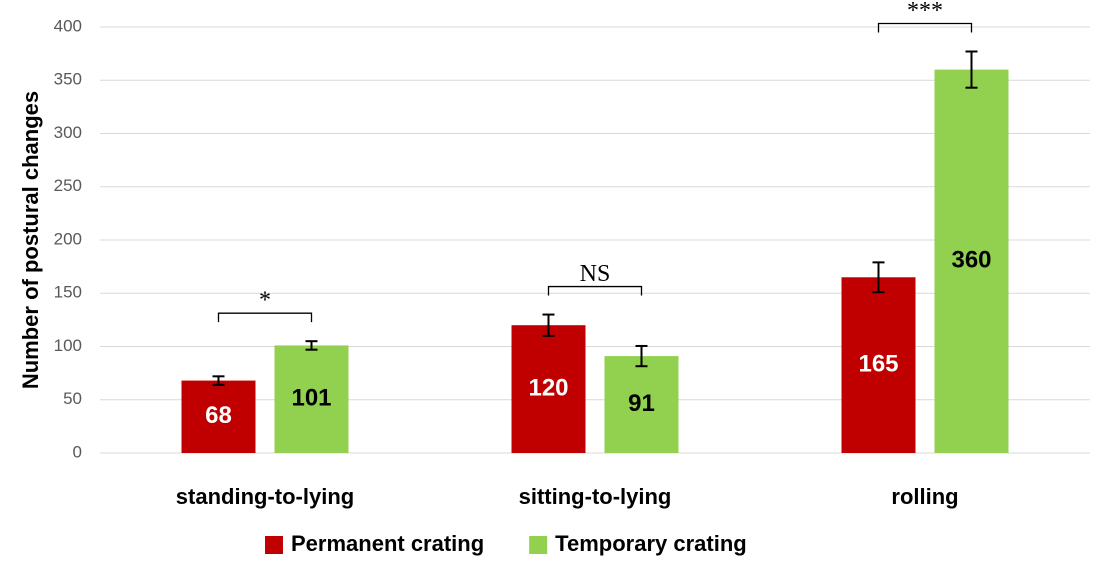 Image resolution: width=1094 pixels, height=561 pixels. What do you see at coordinates (68, 238) in the screenshot?
I see `y-tick-label: 200` at bounding box center [68, 238].